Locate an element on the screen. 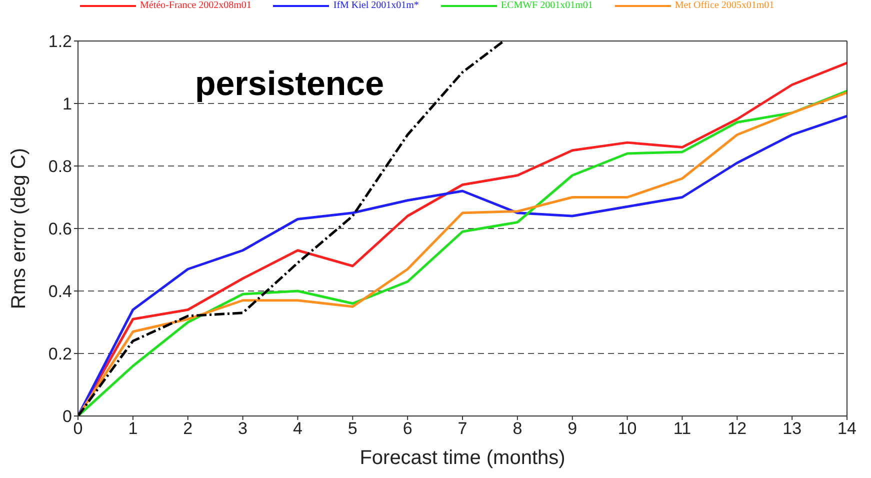 The height and width of the screenshot is (478, 871). x-tick-label: 6 is located at coordinates (407, 428).